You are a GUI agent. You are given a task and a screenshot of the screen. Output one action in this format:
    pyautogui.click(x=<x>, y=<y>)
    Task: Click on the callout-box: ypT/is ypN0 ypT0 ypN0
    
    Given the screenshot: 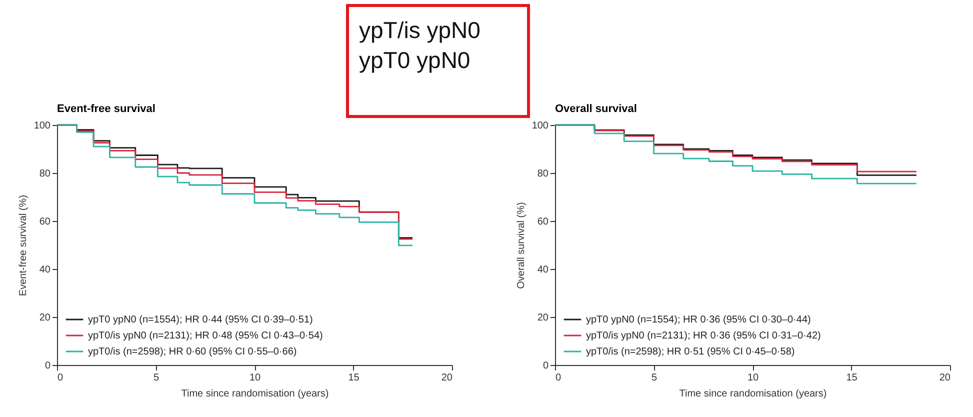 What is the action you would take?
    pyautogui.click(x=438, y=61)
    